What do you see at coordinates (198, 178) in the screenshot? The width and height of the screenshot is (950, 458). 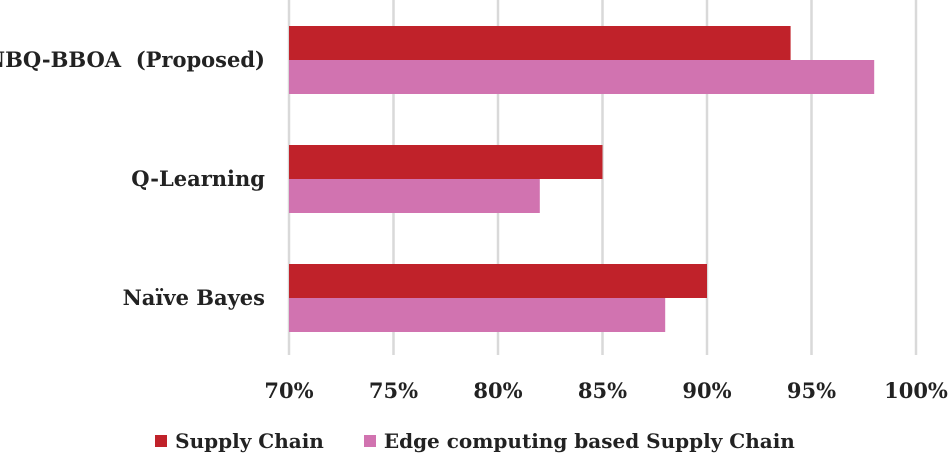 I see `category-label-1: Q-Learning` at bounding box center [198, 178].